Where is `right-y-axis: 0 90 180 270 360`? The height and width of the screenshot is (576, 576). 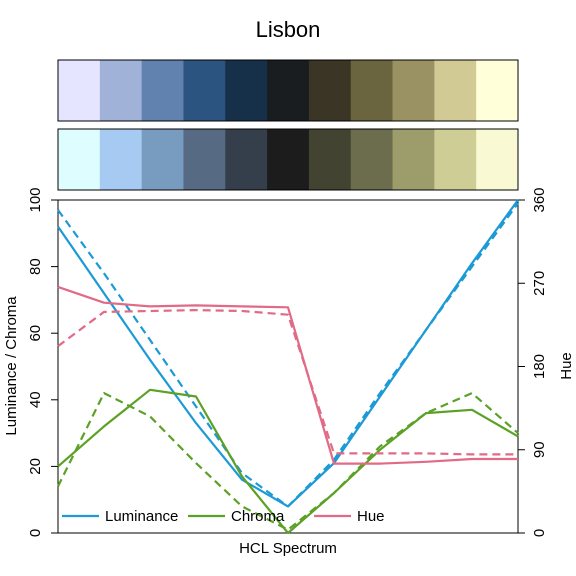
right-y-axis: 0 90 180 270 360 is located at coordinates (533, 362).